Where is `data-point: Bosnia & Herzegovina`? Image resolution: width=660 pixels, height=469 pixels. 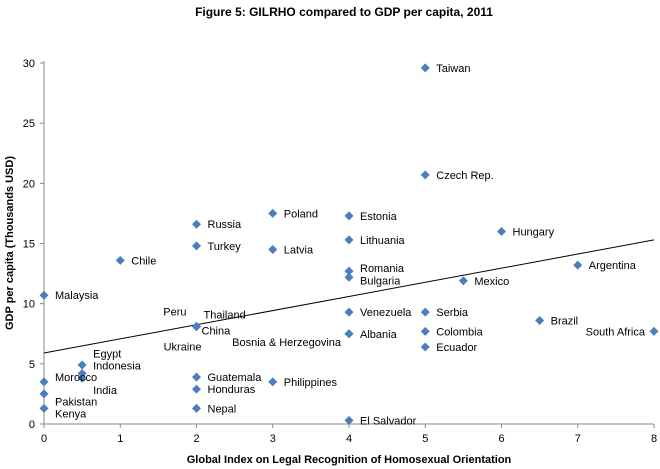 data-point: Bosnia & Herzegovina is located at coordinates (293, 339).